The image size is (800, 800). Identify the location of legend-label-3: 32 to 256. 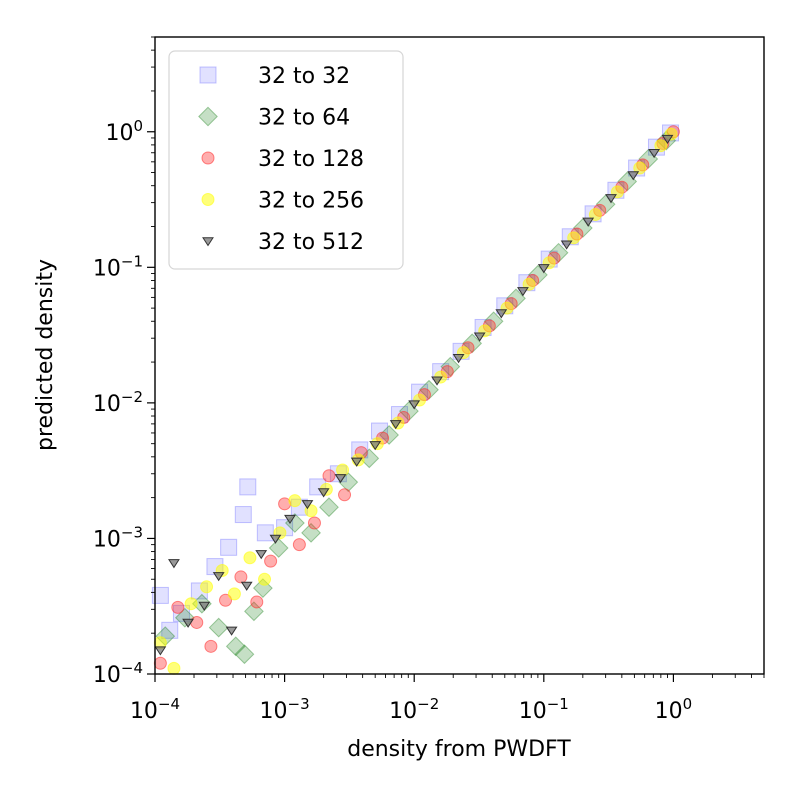
(311, 201).